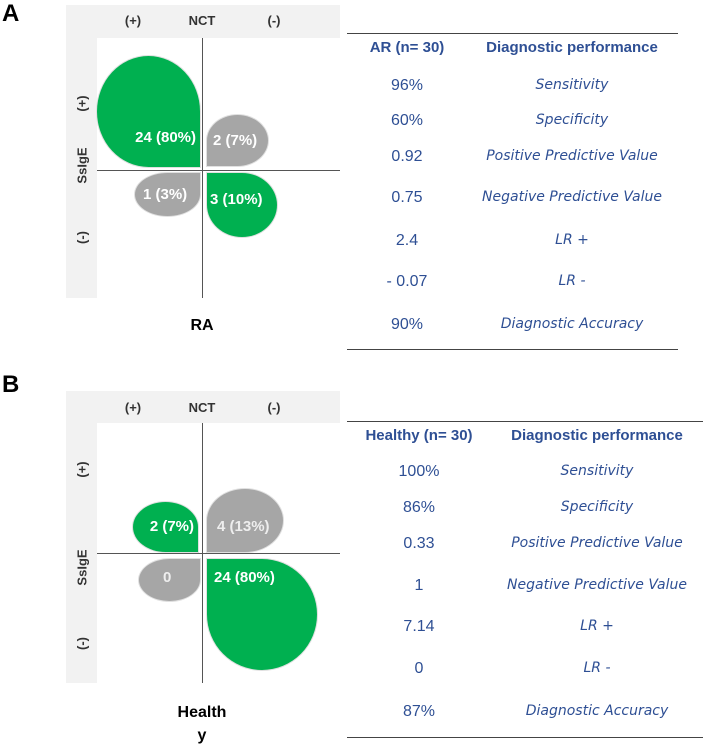  What do you see at coordinates (202, 712) in the screenshot?
I see `panel-b-group-label: Health` at bounding box center [202, 712].